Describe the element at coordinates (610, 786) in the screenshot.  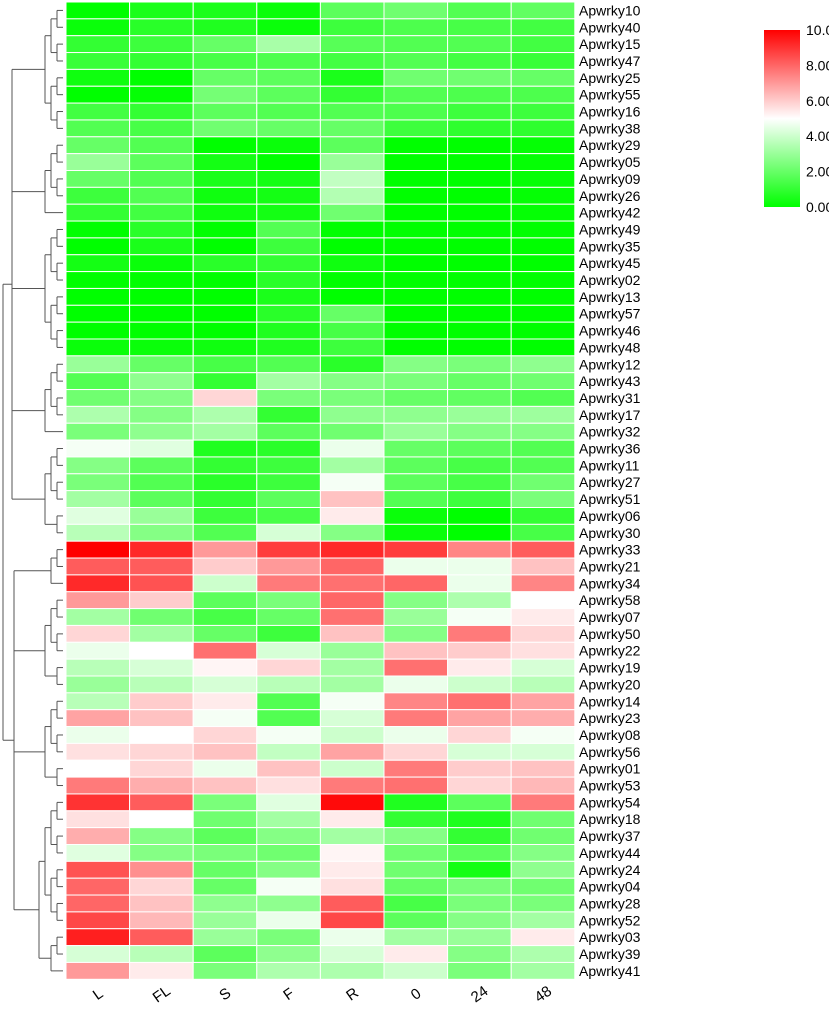
I see `row-label: Apwrky53` at that location.